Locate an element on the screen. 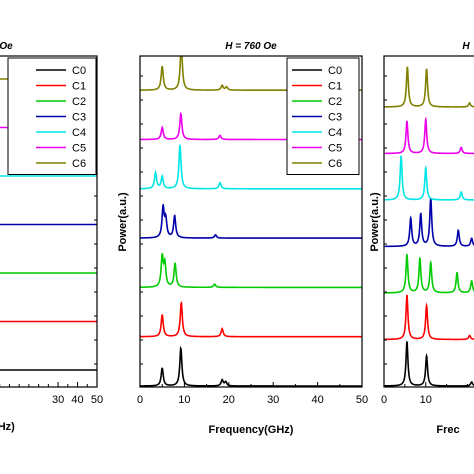  x-axis-label: Frec is located at coordinates (447, 430).